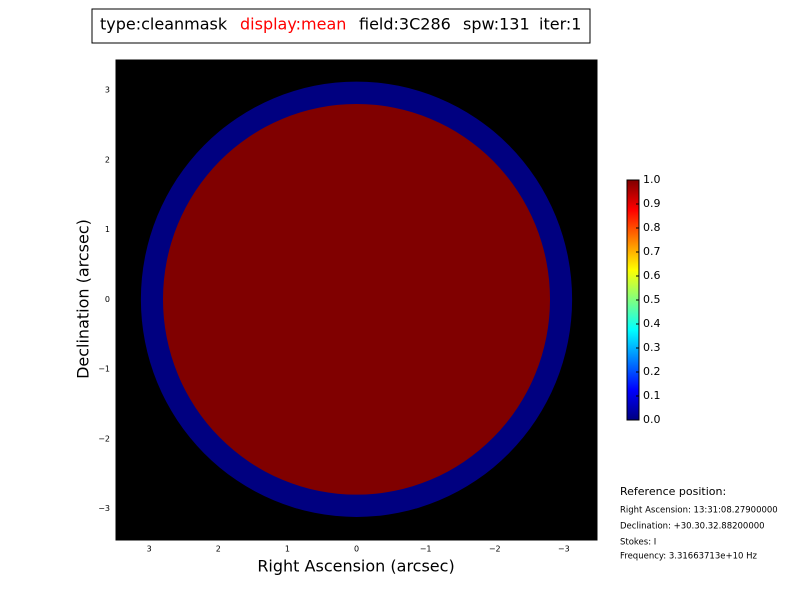  I want to click on y-axis-label: Declination (arcsec), so click(83, 299).